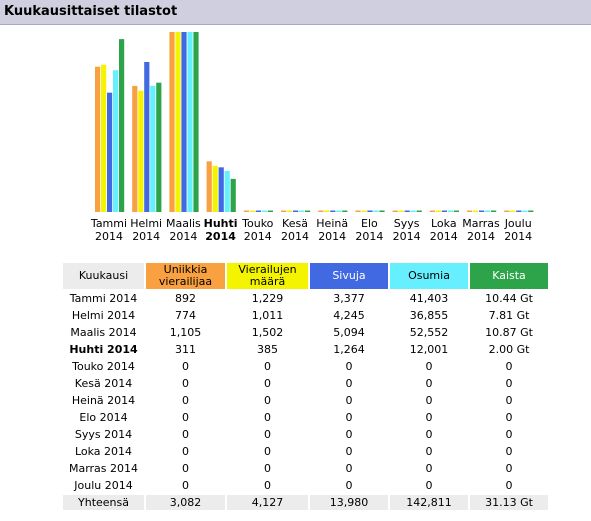  What do you see at coordinates (103, 332) in the screenshot?
I see `cell-month: Maalis 2014` at bounding box center [103, 332].